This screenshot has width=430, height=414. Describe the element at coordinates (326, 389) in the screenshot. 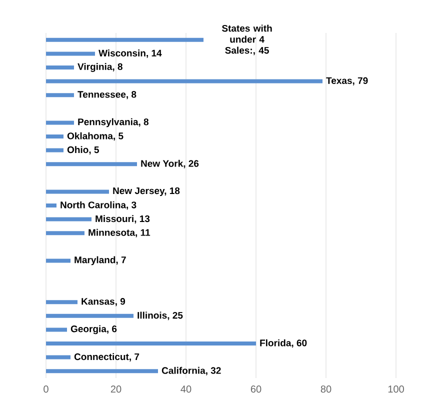

I see `x-tick-label: 80` at that location.